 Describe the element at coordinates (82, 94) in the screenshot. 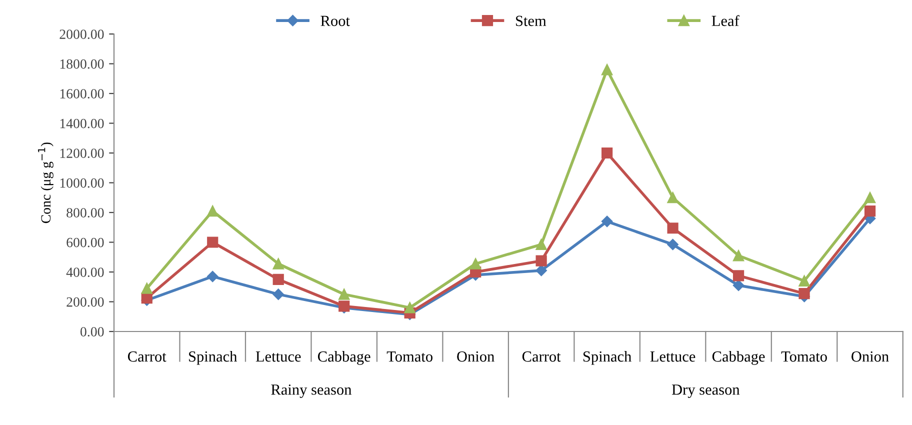

I see `y-tick-label: 1600.00` at that location.